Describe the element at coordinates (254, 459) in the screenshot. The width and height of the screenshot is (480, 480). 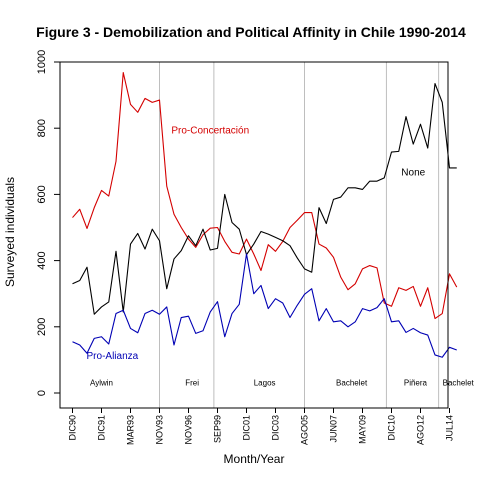
I see `x-axis-label: Month/Year` at that location.